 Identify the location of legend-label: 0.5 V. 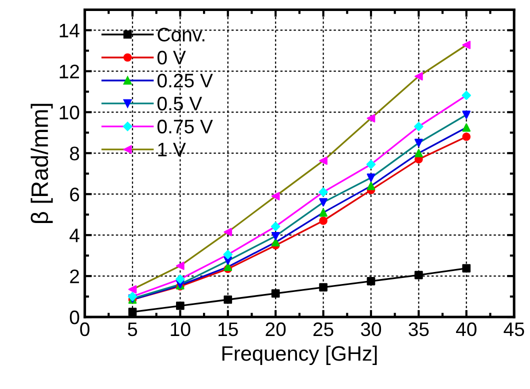
(180, 103).